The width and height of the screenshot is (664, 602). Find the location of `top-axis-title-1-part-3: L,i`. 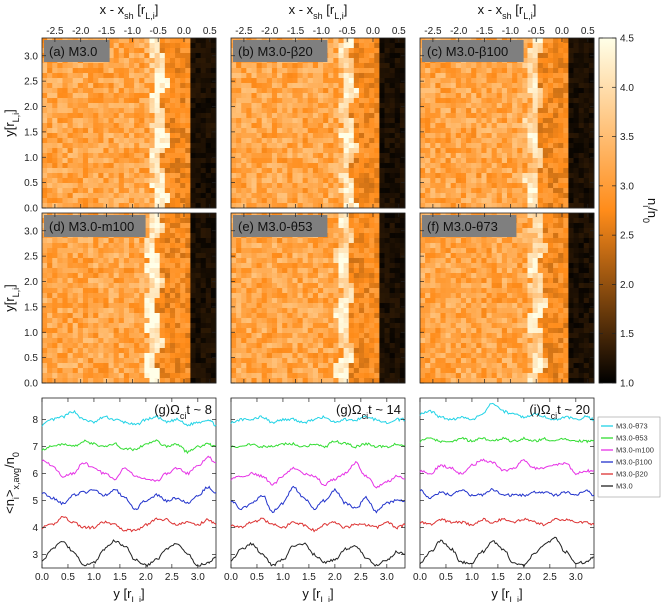

top-axis-title-1-part-3: L,i is located at coordinates (339, 16).